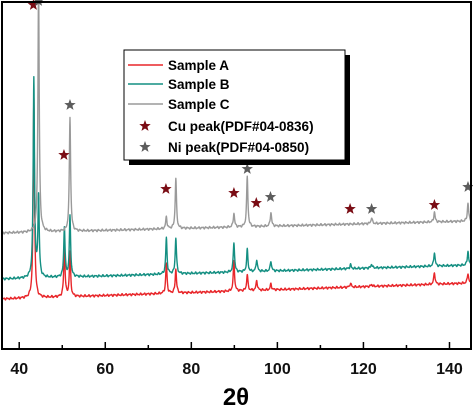  What do you see at coordinates (241, 126) in the screenshot?
I see `legend-label: Cu peak(PDF#04-0836)` at bounding box center [241, 126].